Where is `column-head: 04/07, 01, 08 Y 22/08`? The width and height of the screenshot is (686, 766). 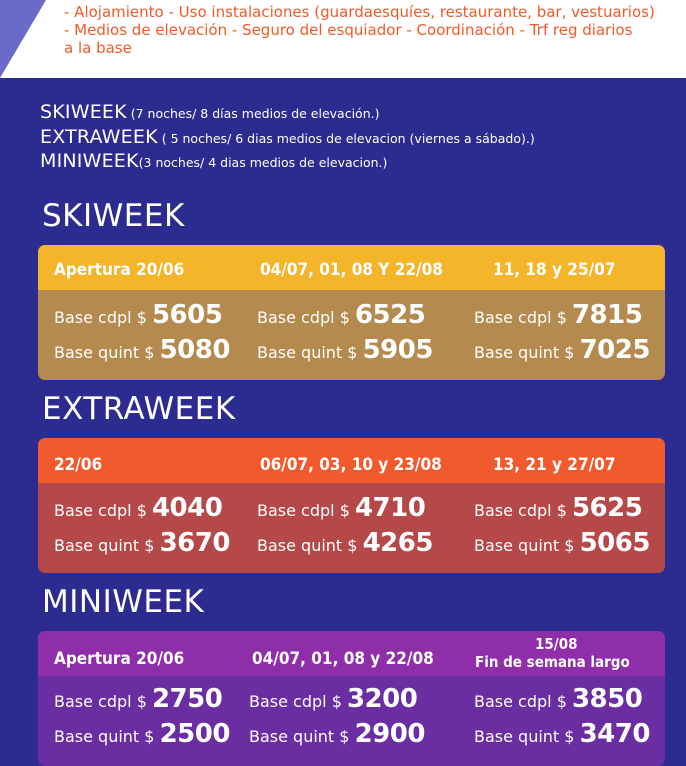 column-head: 04/07, 01, 08 Y 22/08 is located at coordinates (351, 270).